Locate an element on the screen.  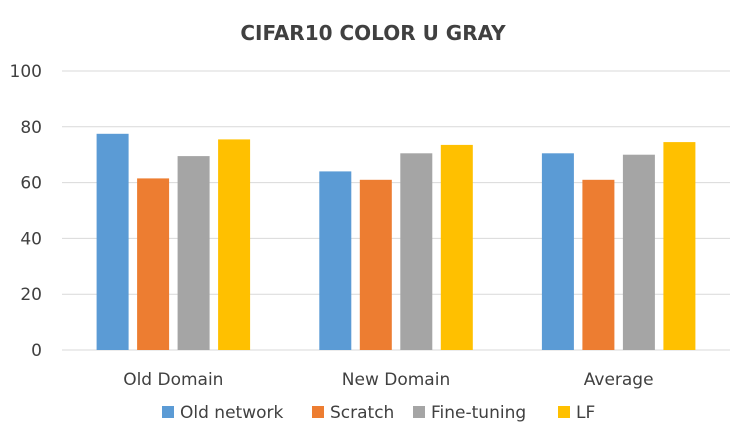
y-tick-label: 20 is located at coordinates (31, 295).